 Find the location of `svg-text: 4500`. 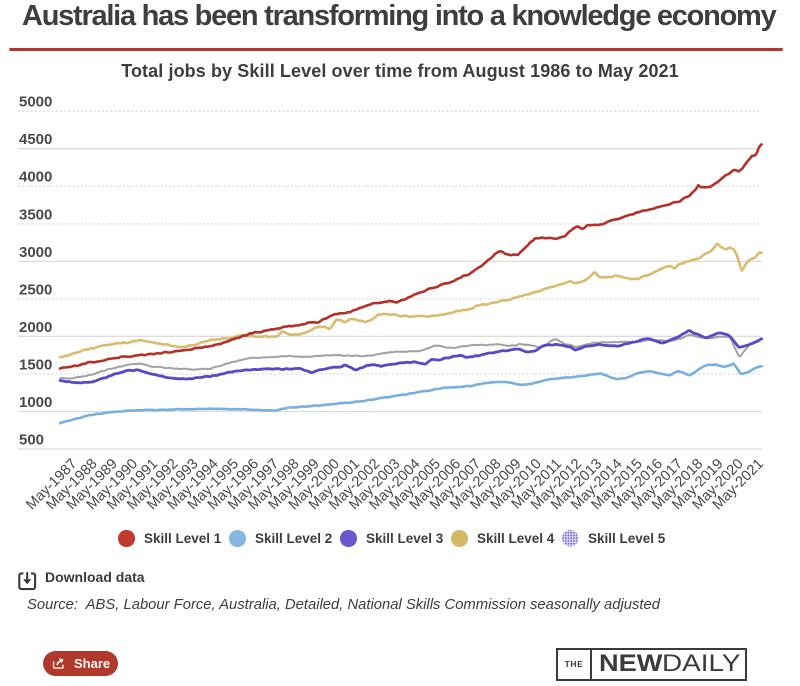

svg-text: 4500 is located at coordinates (35, 139).